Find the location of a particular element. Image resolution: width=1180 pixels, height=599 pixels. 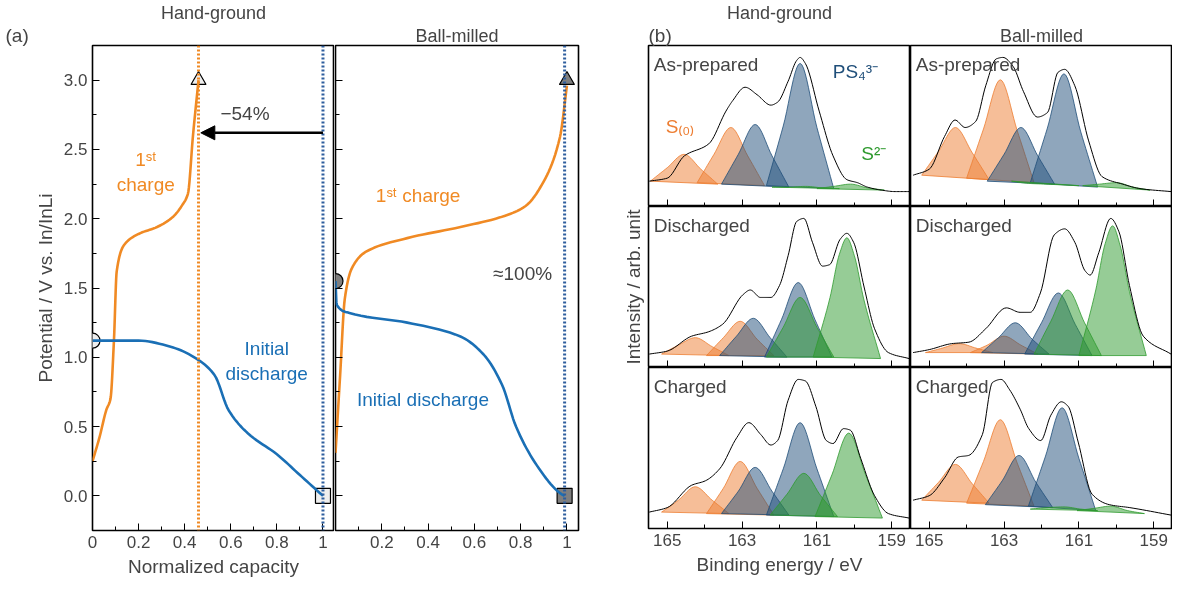

chart-title: Ball-milled is located at coordinates (457, 35).